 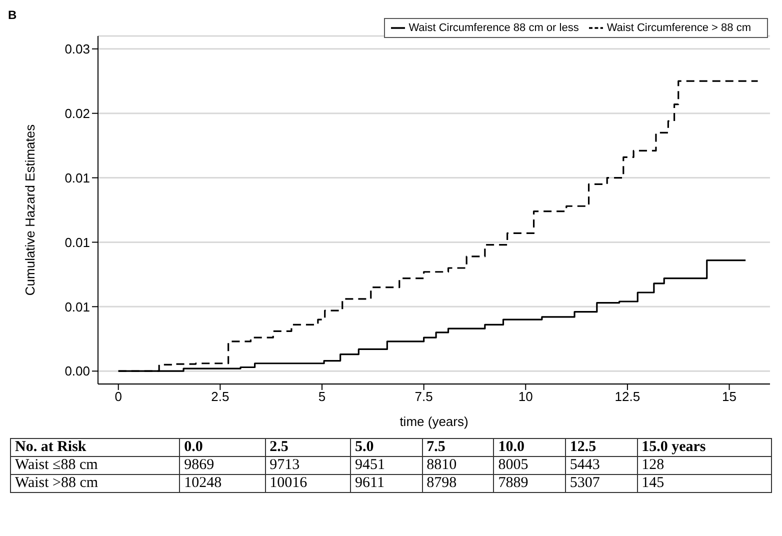 What do you see at coordinates (704, 447) in the screenshot?
I see `text: 15.0 years` at bounding box center [704, 447].